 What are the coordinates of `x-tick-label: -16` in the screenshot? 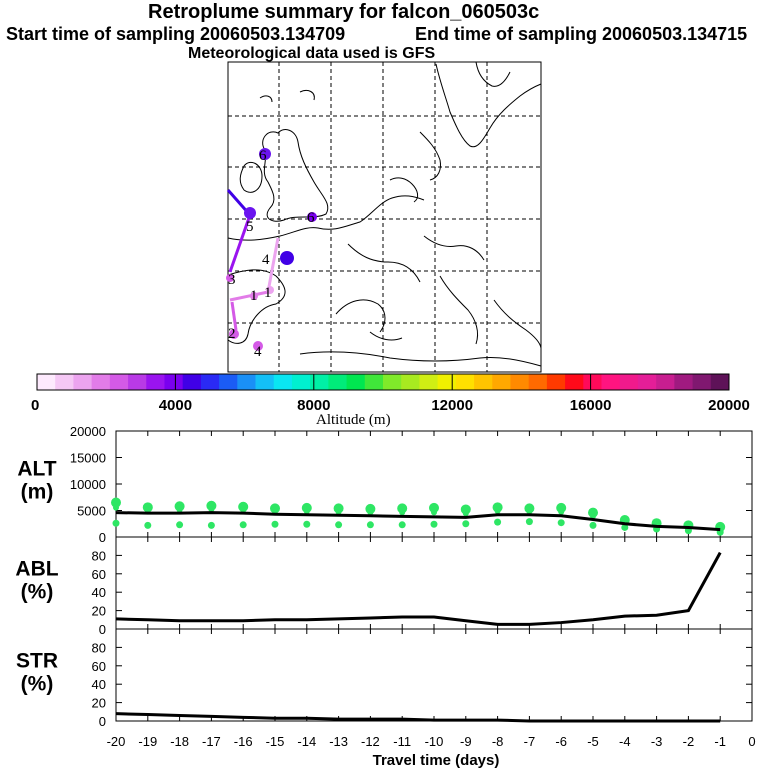 It's located at (243, 741).